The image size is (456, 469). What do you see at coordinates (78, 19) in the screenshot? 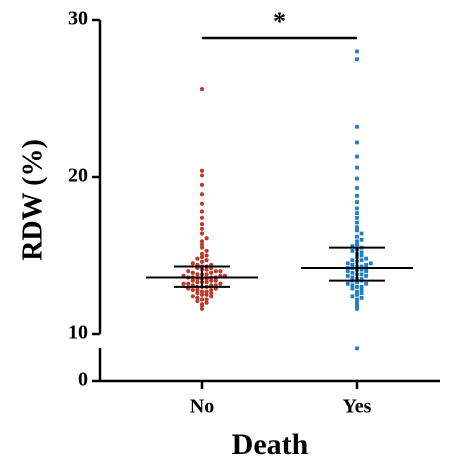
I see `y-tick-label: 30` at bounding box center [78, 19].